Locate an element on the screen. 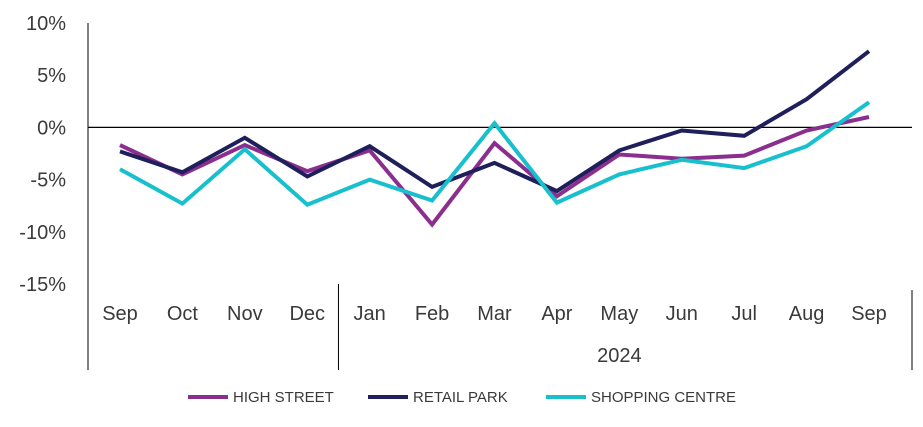  x-tick-label: May is located at coordinates (619, 314).